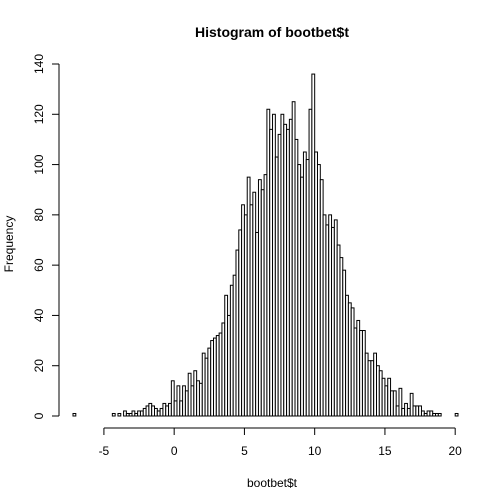 Image resolution: width=504 pixels, height=504 pixels. What do you see at coordinates (104, 451) in the screenshot?
I see `x-tick-label: -5` at bounding box center [104, 451].